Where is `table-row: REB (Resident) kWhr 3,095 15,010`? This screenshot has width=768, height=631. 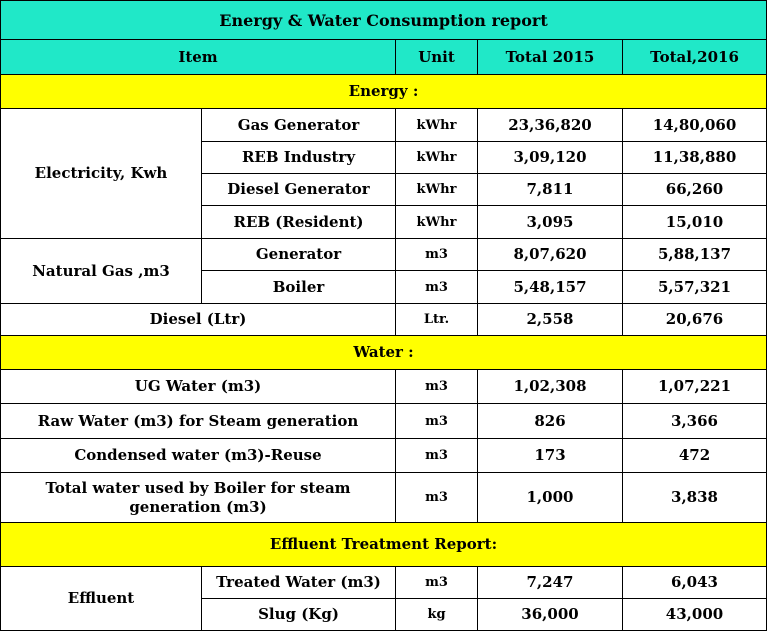
table-row: REB (Resident) kWhr 3,095 15,010 is located at coordinates (384, 222).